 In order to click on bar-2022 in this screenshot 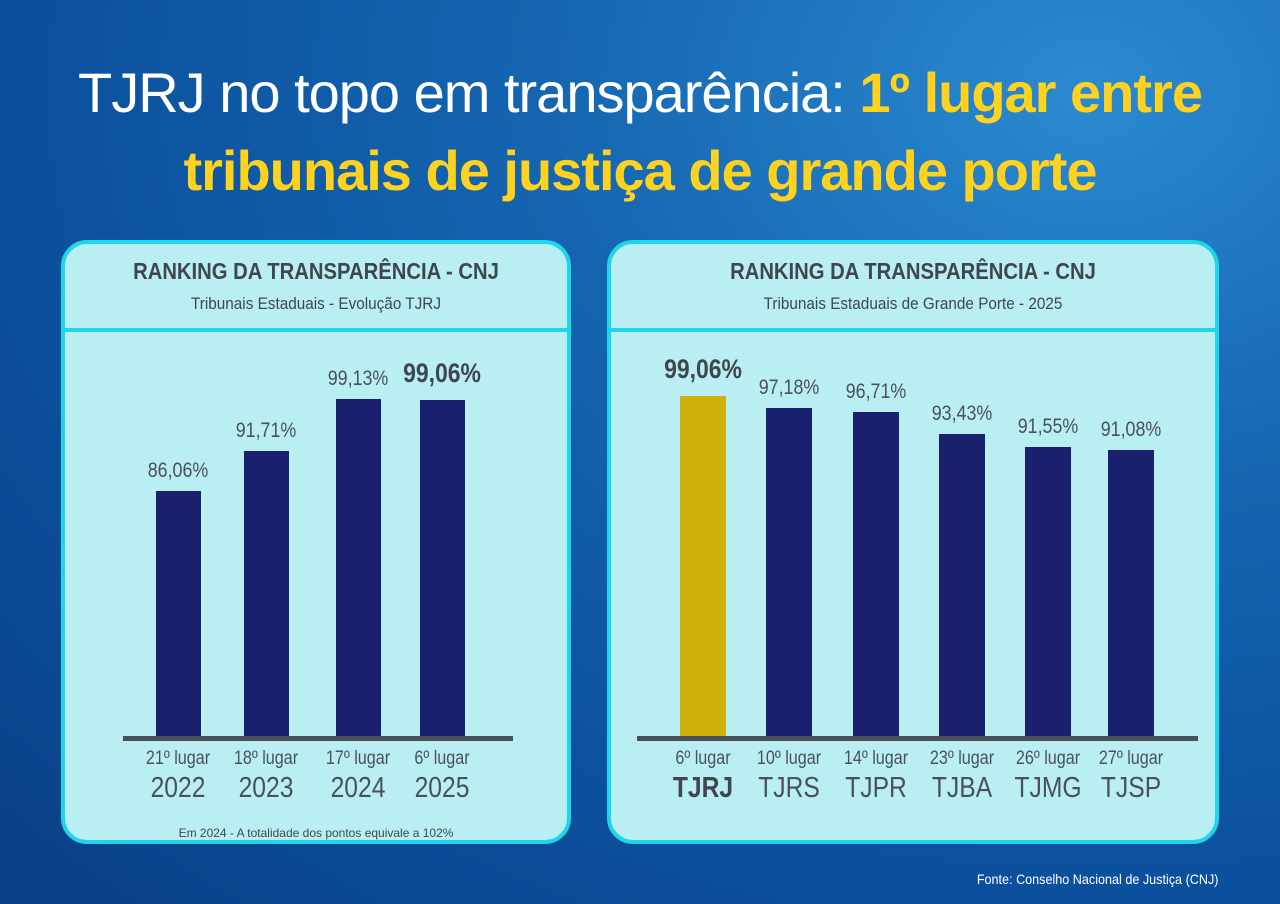, I will do `click(178, 614)`.